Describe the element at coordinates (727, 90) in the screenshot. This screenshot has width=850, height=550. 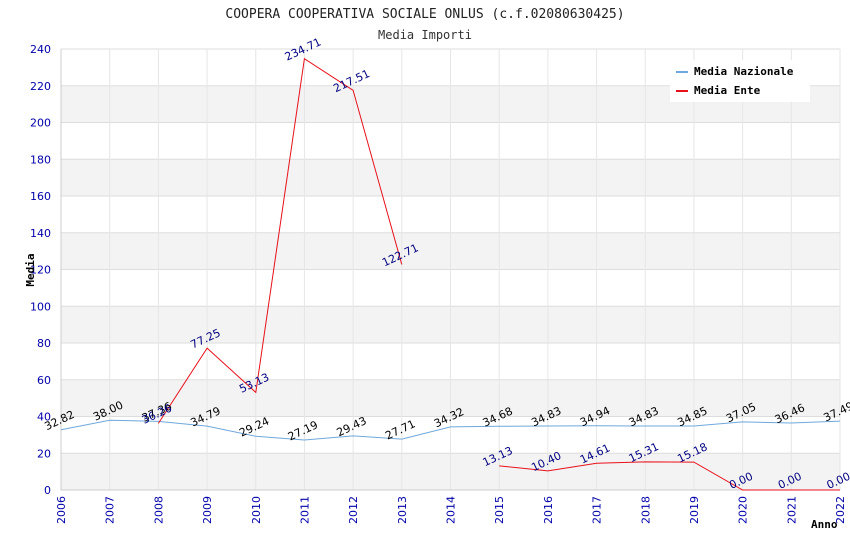
I see `legend-label-media-ente: Media Ente` at that location.